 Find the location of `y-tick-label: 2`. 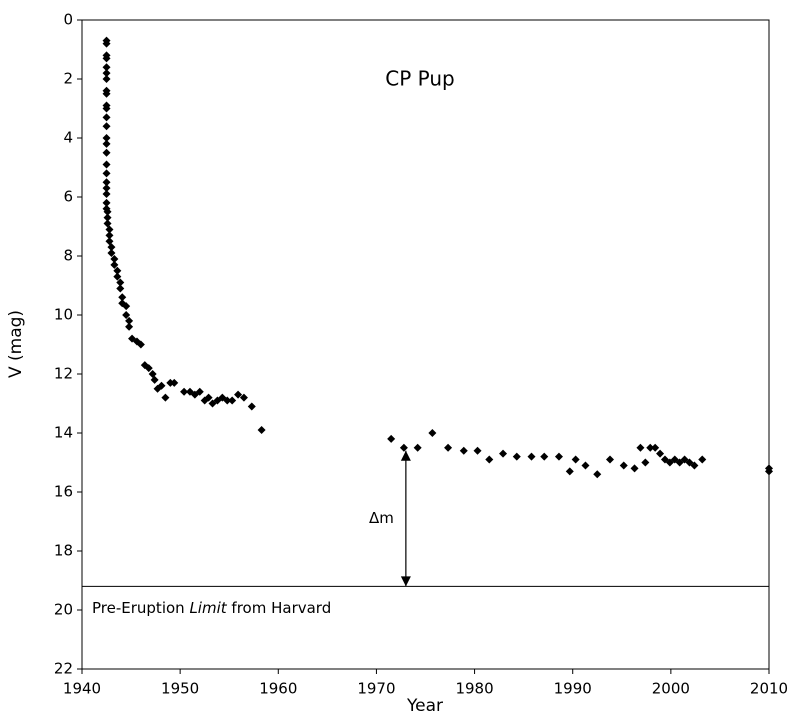

y-tick-label: 2 is located at coordinates (68, 79).